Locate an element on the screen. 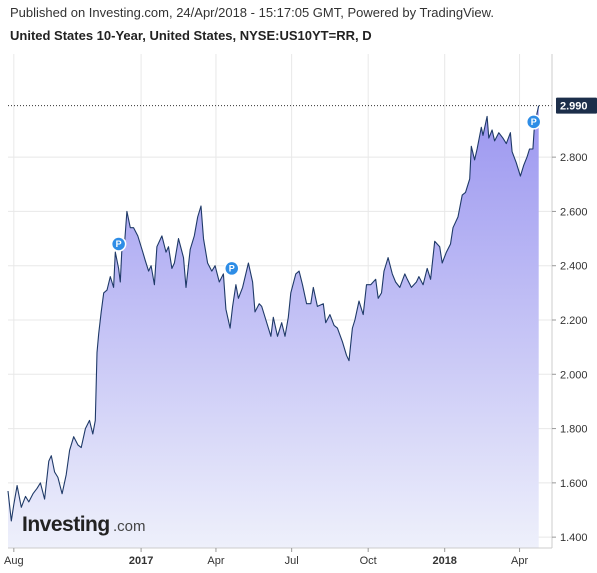 The image size is (597, 573). y-tick-label: 1.400 is located at coordinates (574, 538).